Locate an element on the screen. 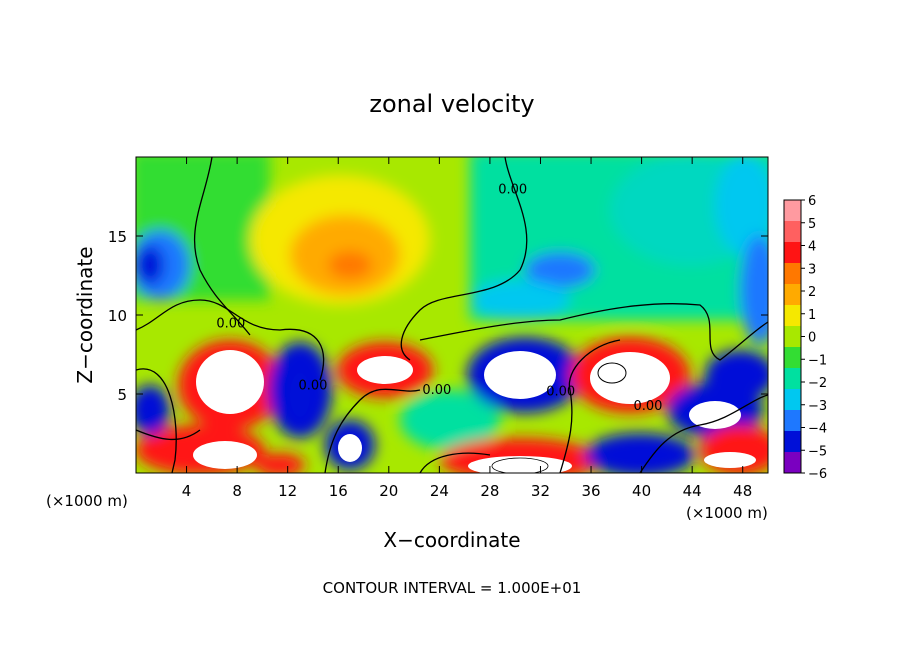  y-tick-label: 10 is located at coordinates (117, 316).